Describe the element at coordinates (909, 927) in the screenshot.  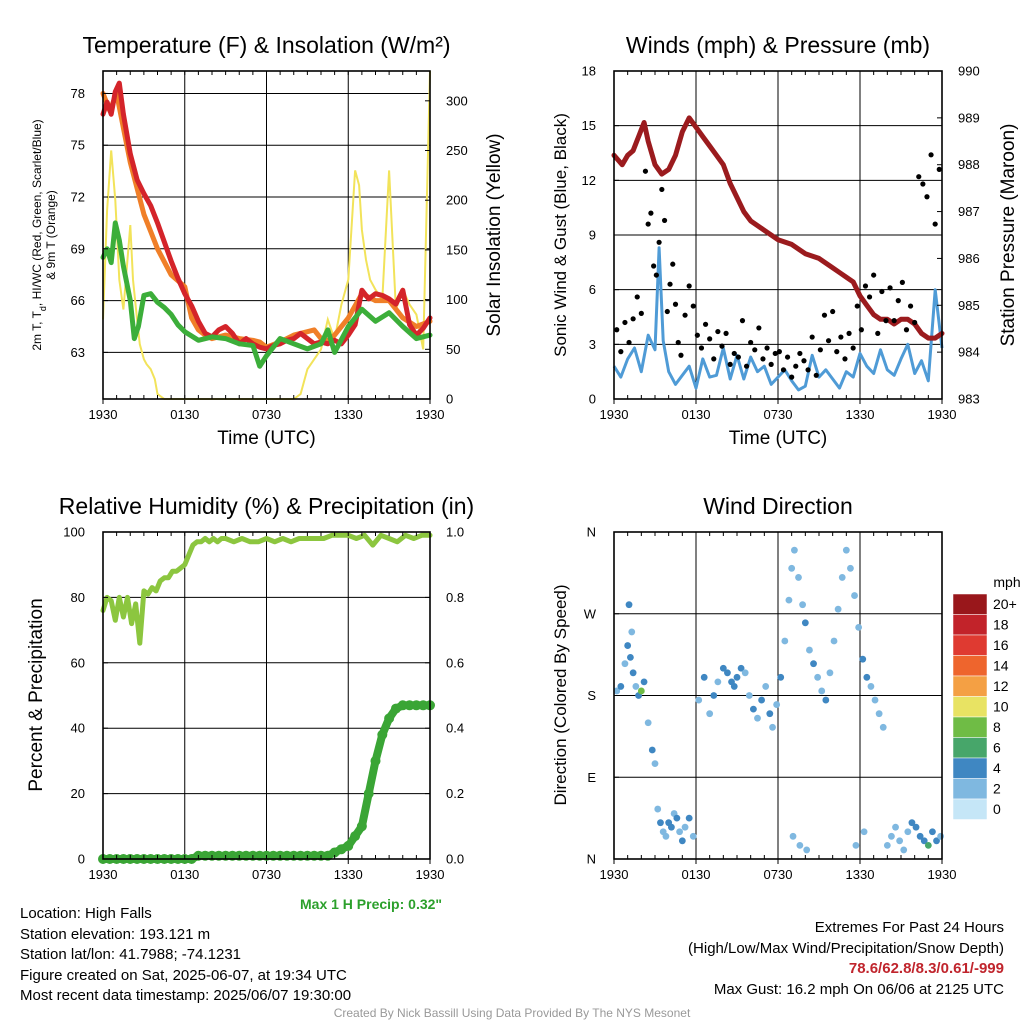
I see `extremes-title: Extremes For Past 24 Hours` at that location.